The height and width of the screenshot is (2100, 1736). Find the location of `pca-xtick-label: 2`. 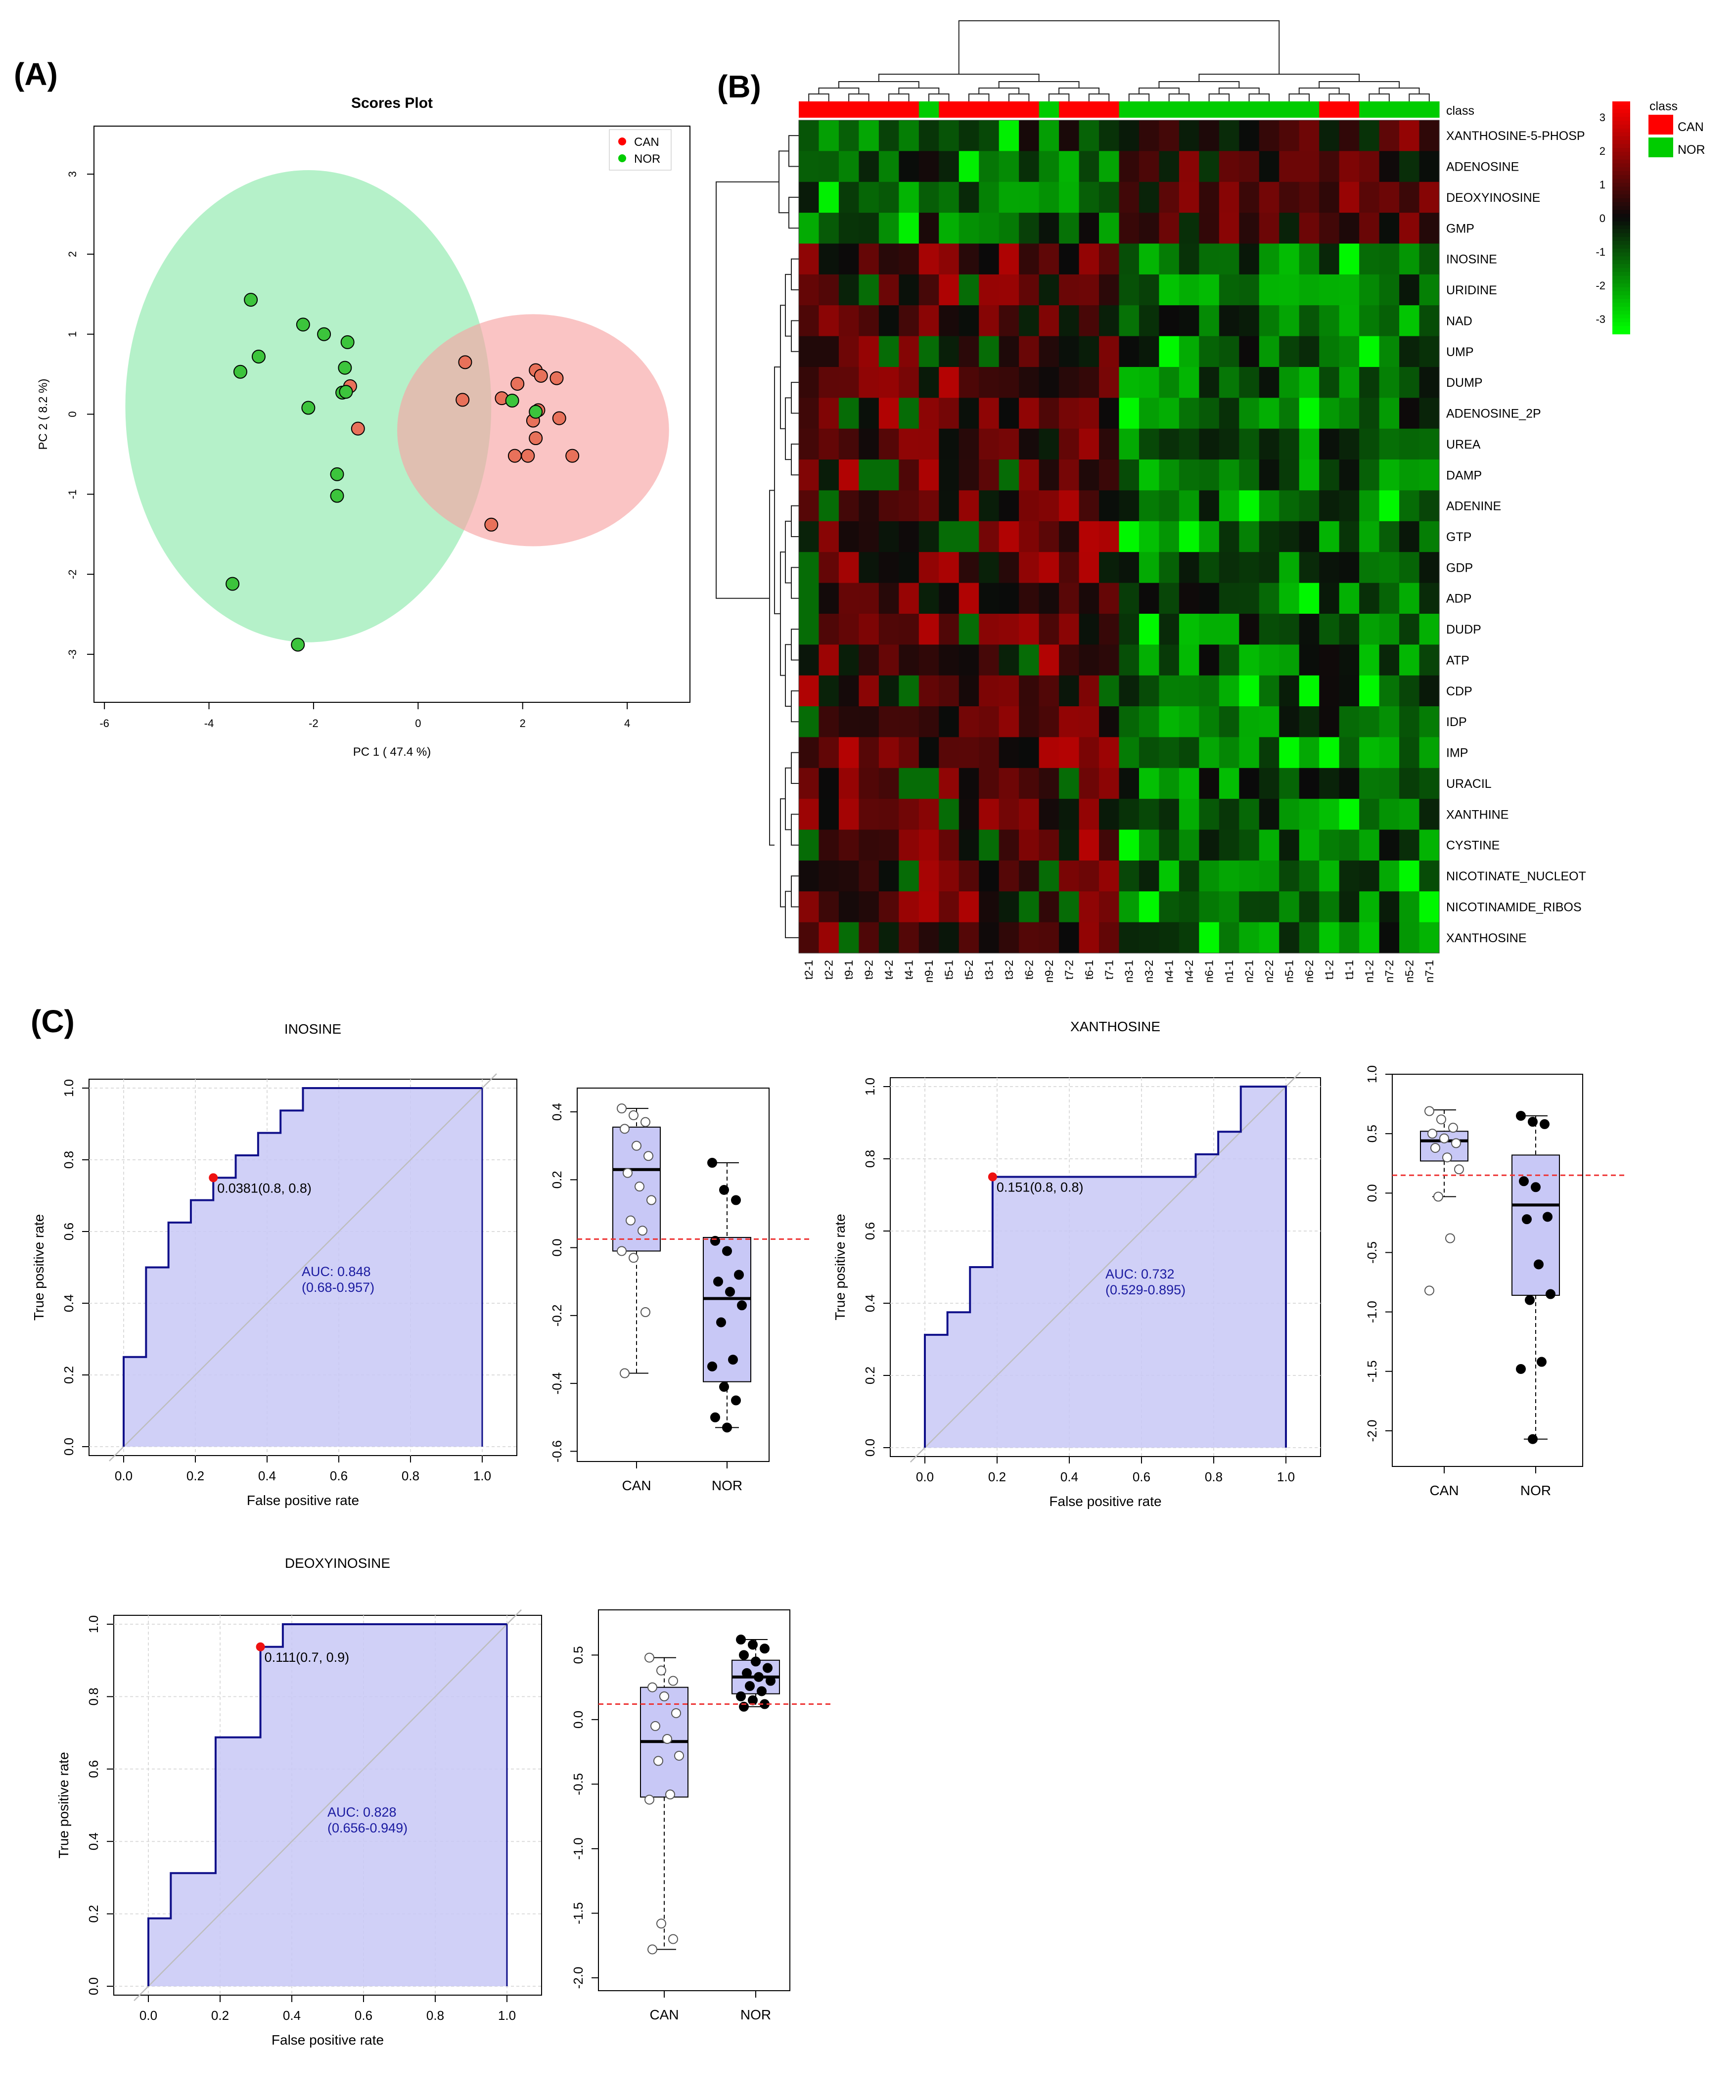

pca-xtick-label: 2 is located at coordinates (523, 723).